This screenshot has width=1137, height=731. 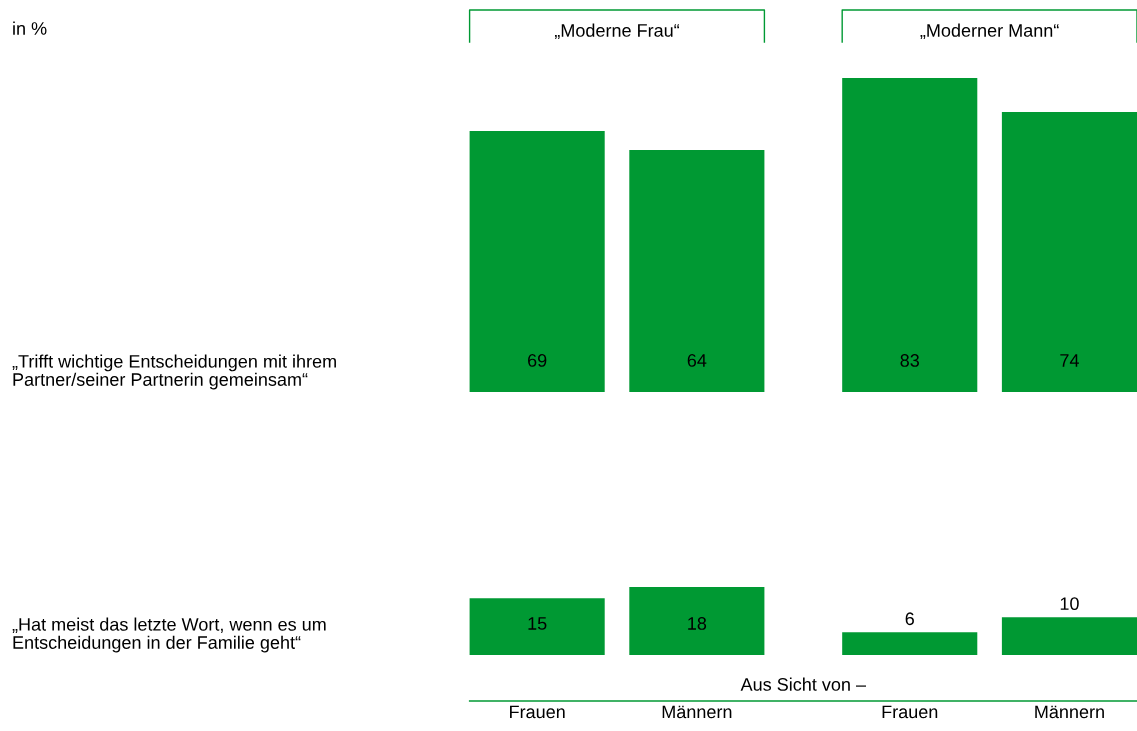 What do you see at coordinates (174, 372) in the screenshot?
I see `y-axis-title: „Trifft wichtige Entscheidungen mit ihrem Partner/seiner Partnerin gemeinsam“` at bounding box center [174, 372].